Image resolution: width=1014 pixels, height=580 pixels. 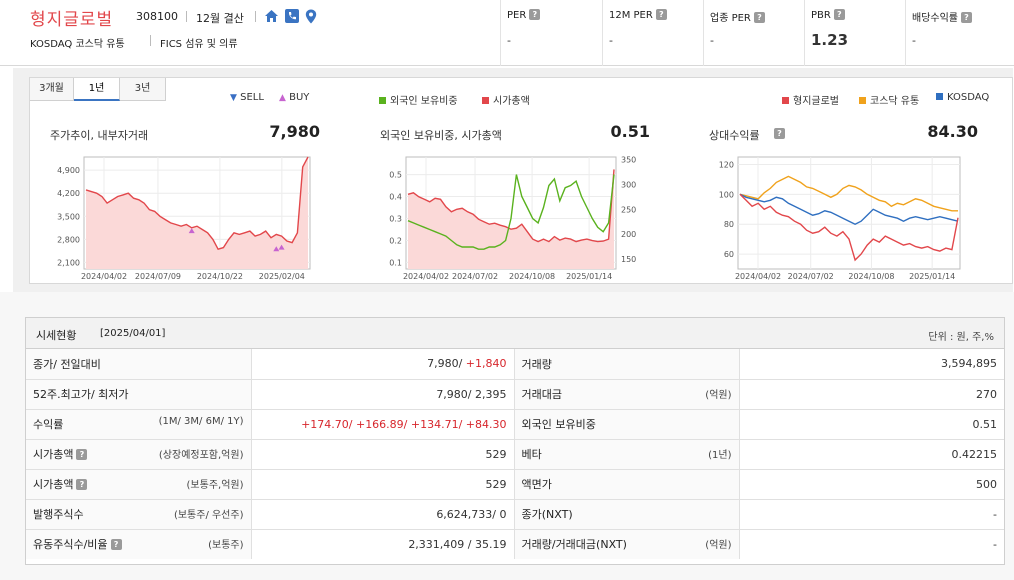 I want to click on row-value: 0.51, so click(x=871, y=424).